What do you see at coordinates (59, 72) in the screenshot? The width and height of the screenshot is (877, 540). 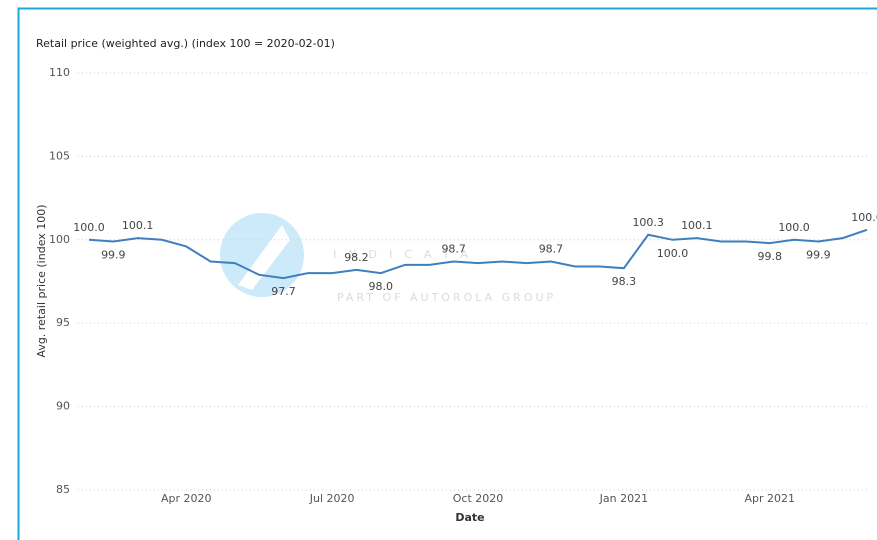 I see `y-tick-label: 110` at bounding box center [59, 72].